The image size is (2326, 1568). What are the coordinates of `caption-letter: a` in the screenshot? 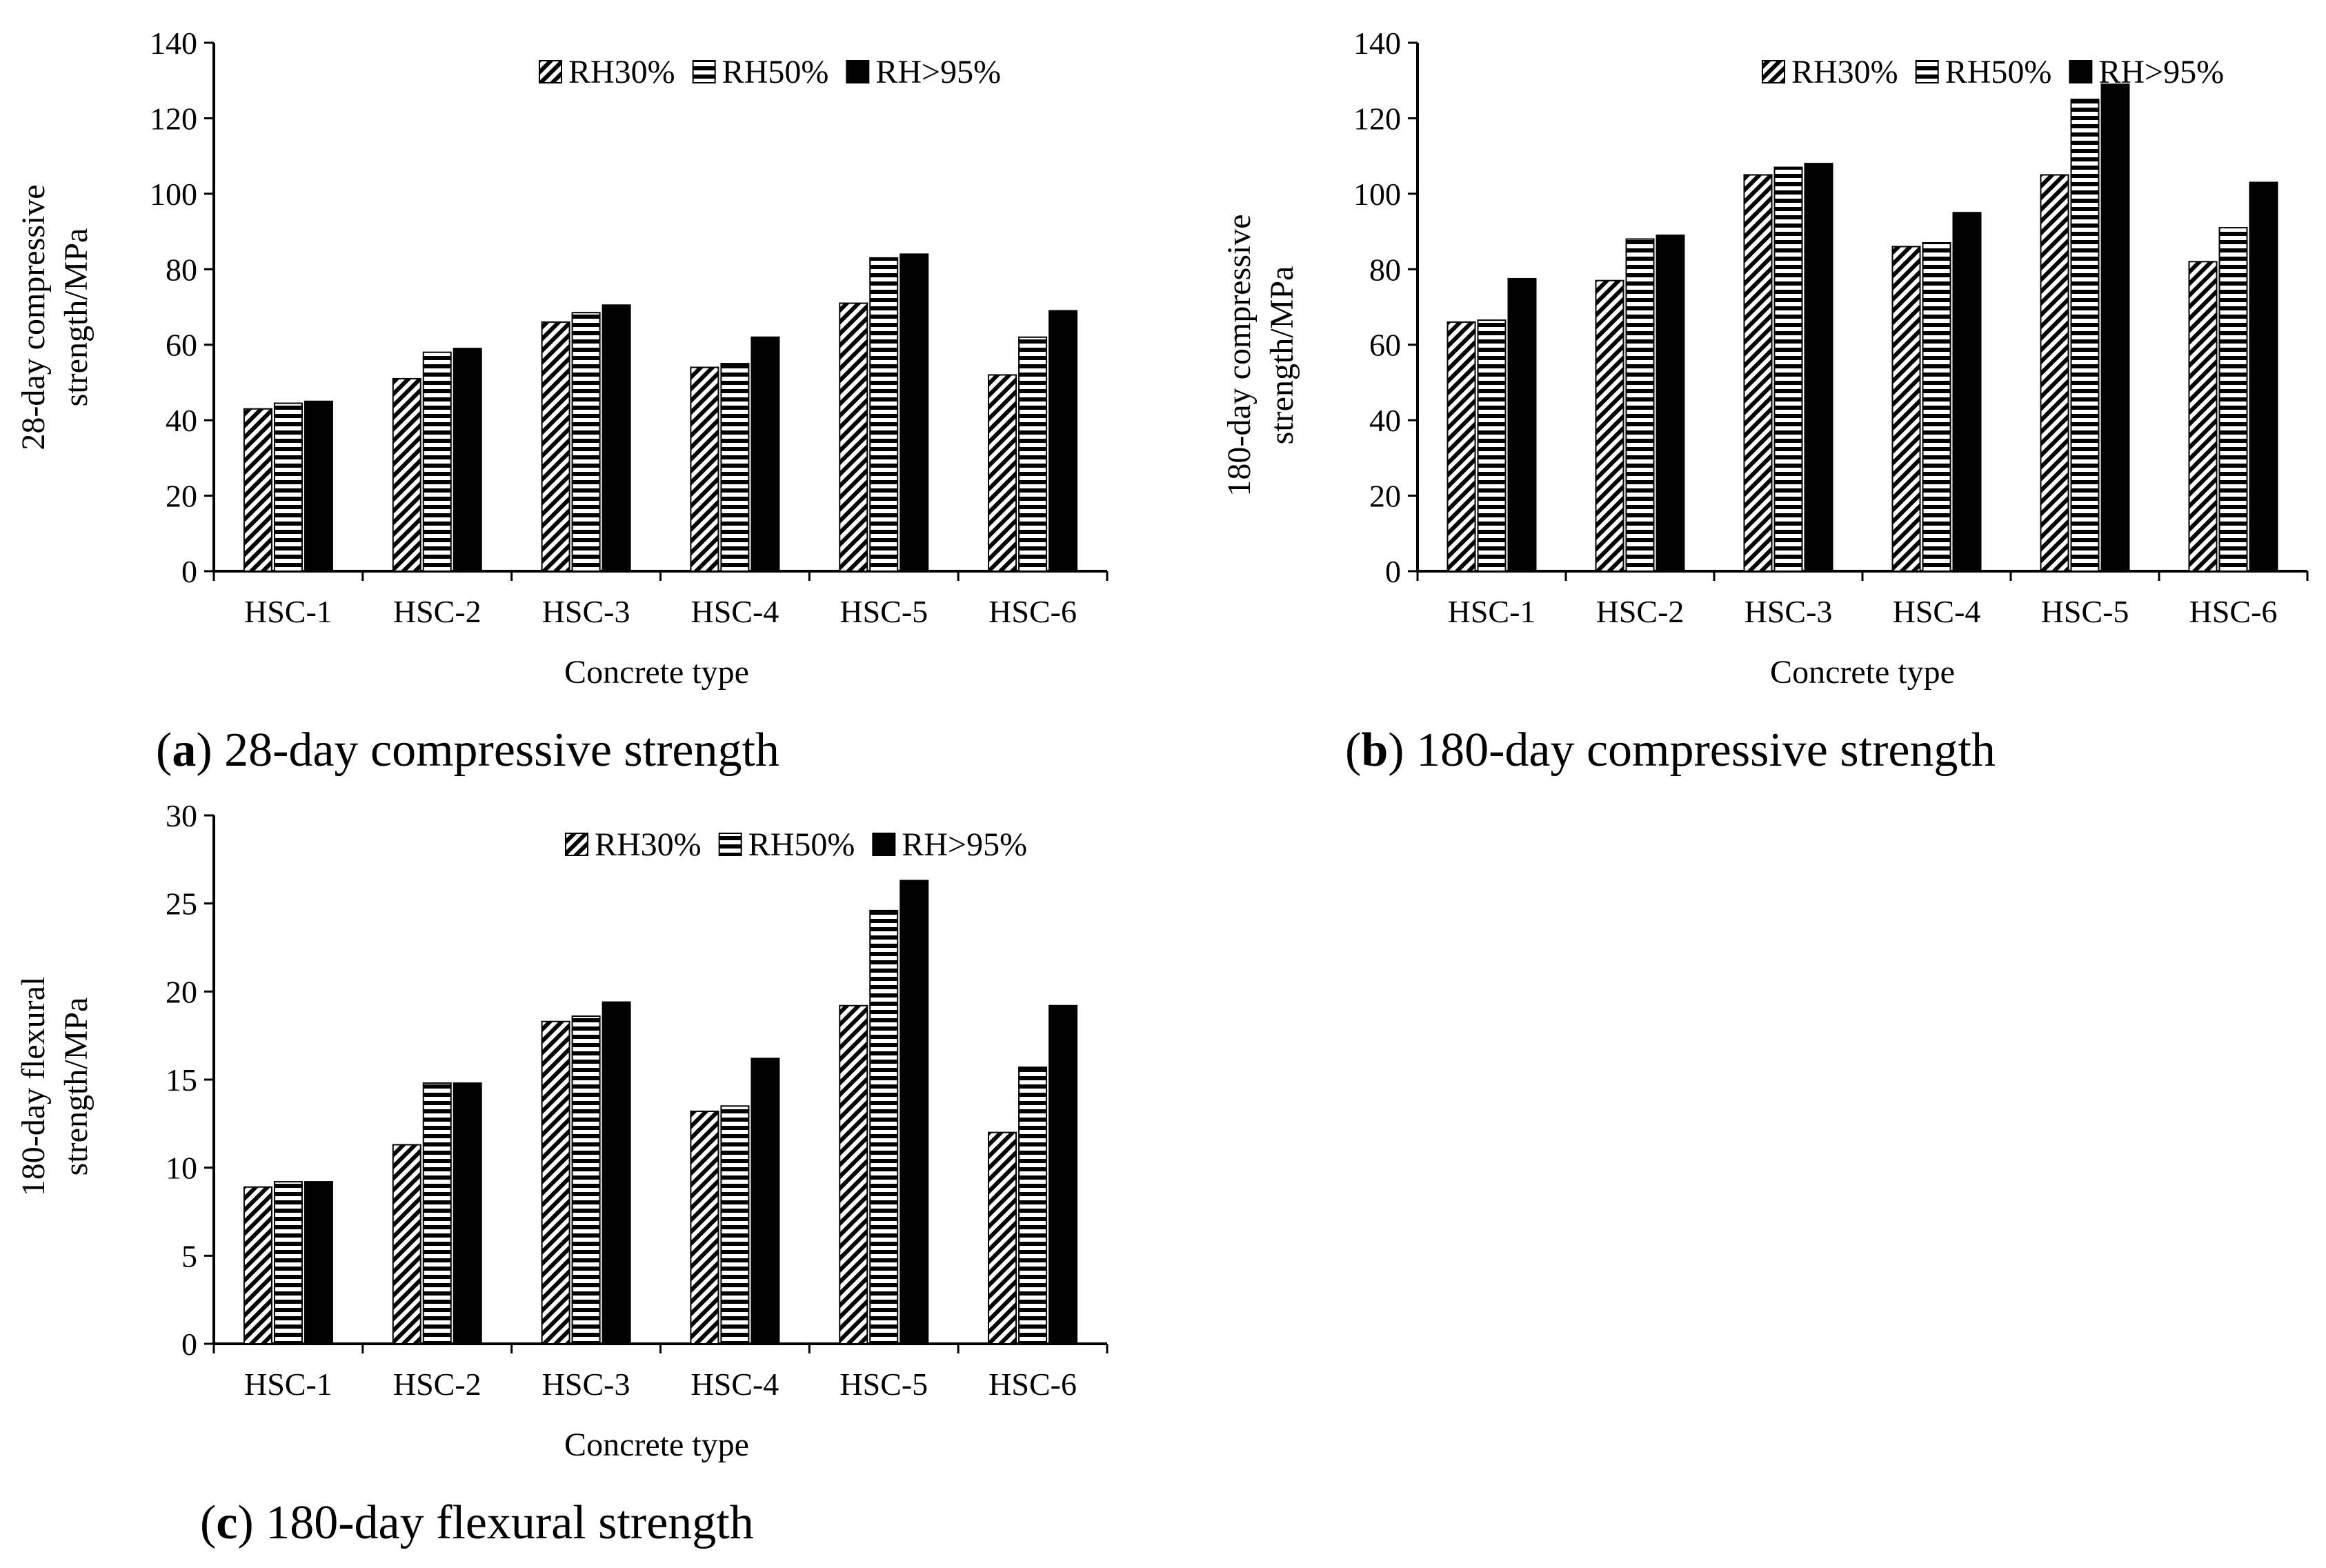 It's located at (184, 750).